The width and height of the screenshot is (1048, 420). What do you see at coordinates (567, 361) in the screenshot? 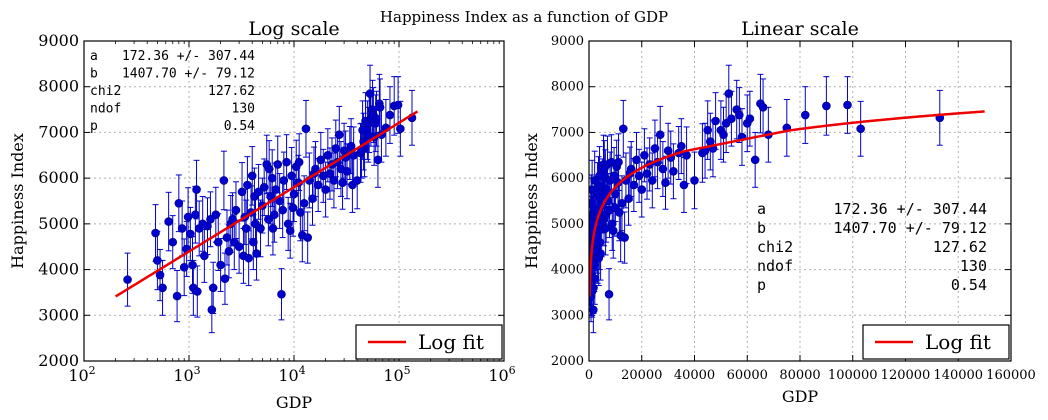
I see `y-tick-label: 2000` at bounding box center [567, 361].